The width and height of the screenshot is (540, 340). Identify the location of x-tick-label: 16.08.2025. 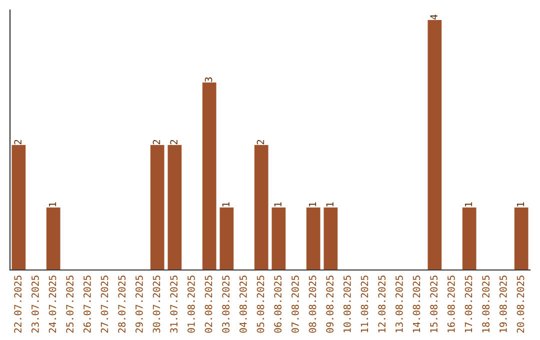
(451, 304).